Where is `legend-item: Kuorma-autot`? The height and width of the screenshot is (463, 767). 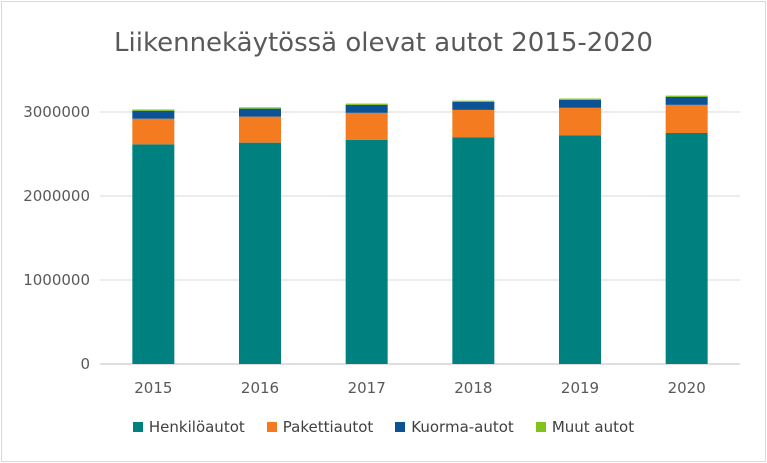 legend-item: Kuorma-autot is located at coordinates (454, 427).